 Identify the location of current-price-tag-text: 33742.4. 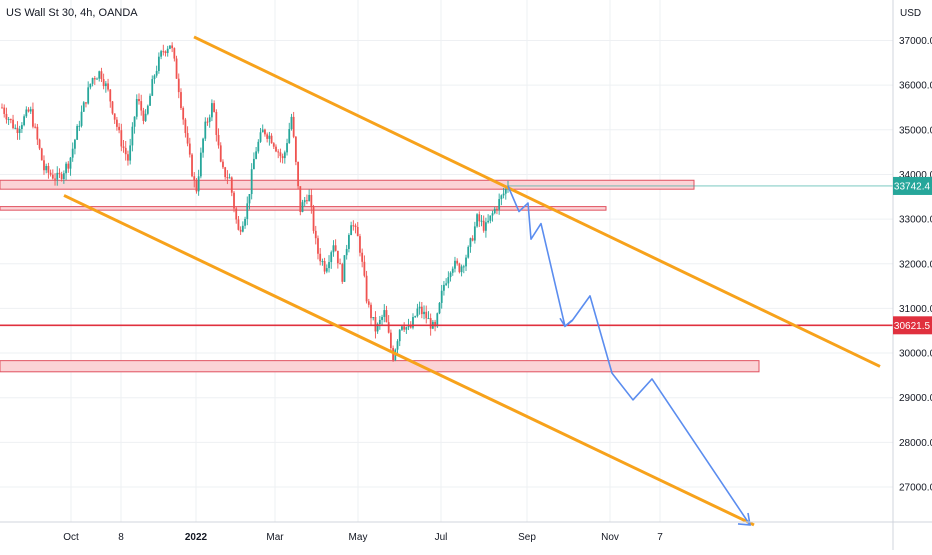
(912, 186).